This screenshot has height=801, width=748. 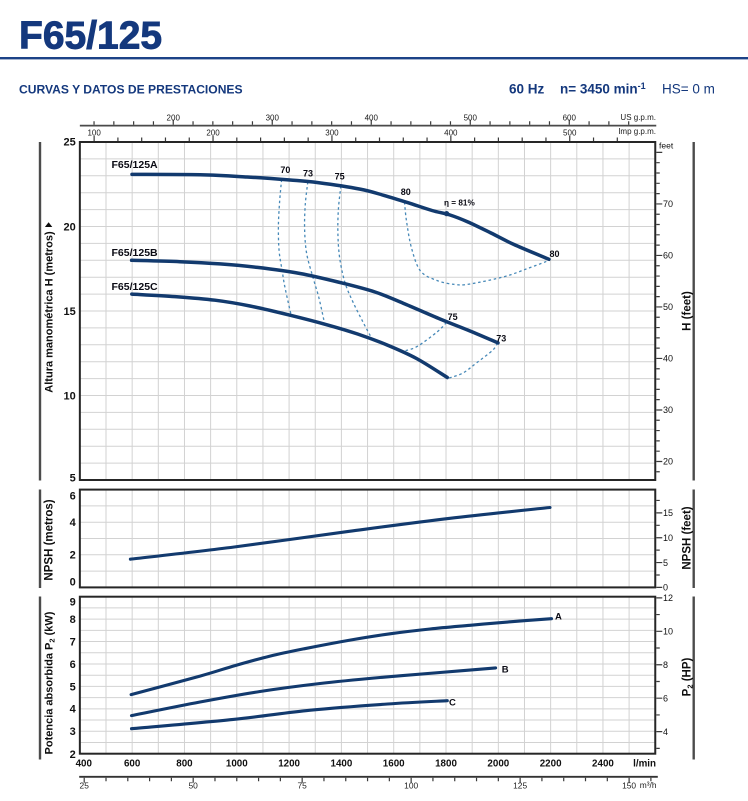 I want to click on svg-text: 800, so click(x=184, y=764).